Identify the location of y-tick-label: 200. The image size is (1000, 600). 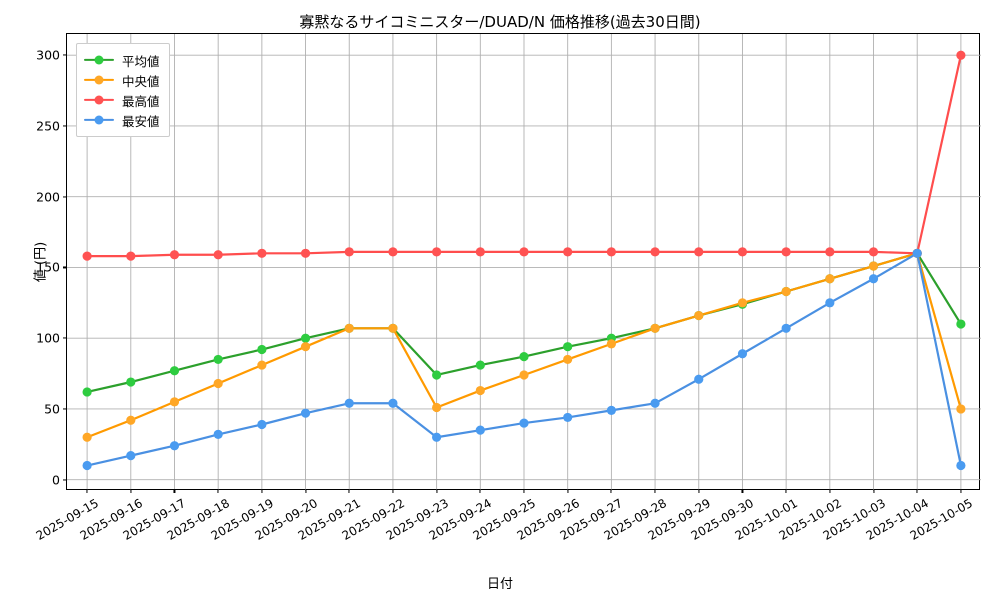
(48, 197).